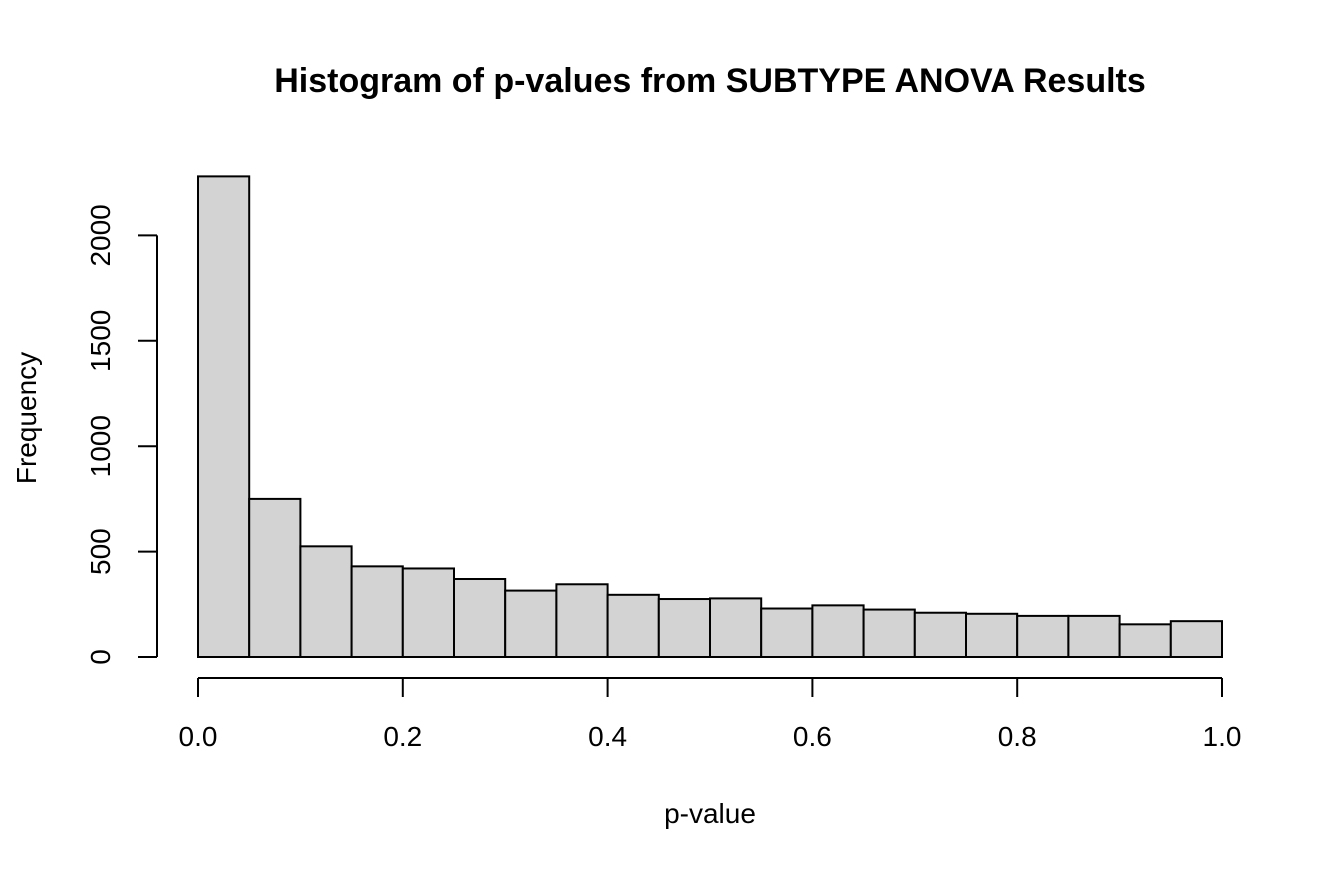 This screenshot has width=1344, height=873. I want to click on x-tick-label: 0.0, so click(198, 736).